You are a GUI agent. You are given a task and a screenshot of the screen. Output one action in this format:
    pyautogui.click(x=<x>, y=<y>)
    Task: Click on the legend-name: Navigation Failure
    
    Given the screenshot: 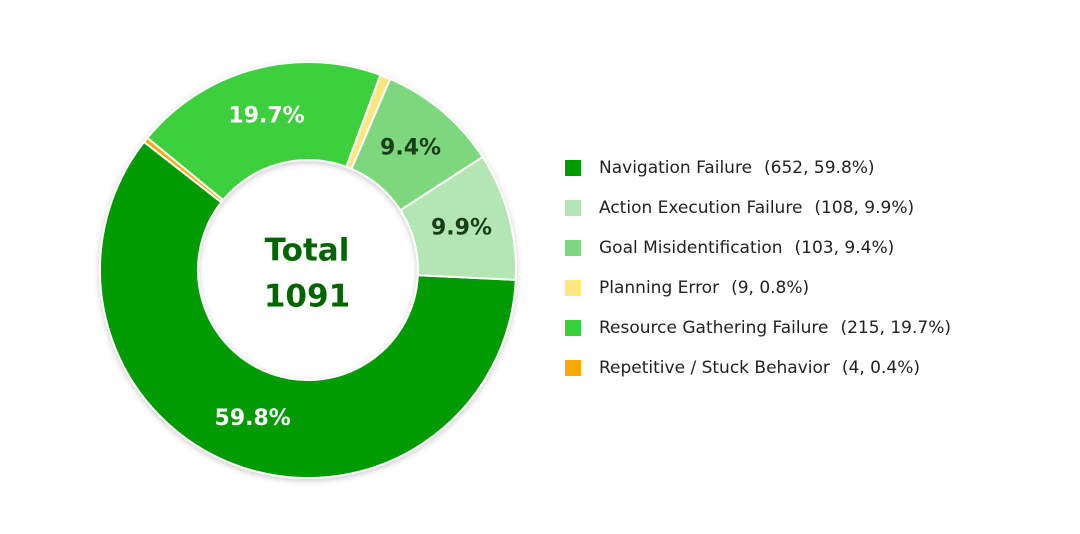 What is the action you would take?
    pyautogui.click(x=675, y=168)
    